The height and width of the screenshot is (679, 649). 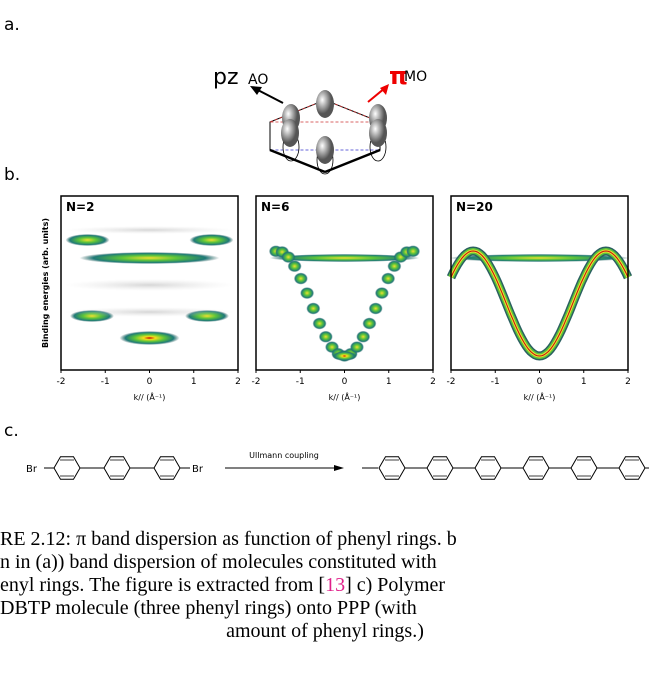 I want to click on ao-text: AO, so click(x=258, y=80).